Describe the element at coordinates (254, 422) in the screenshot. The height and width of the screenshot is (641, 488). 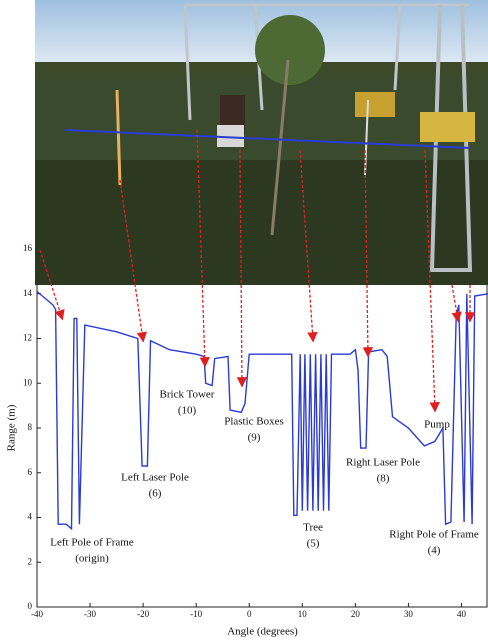
I see `annotation: Plastic Boxes` at that location.